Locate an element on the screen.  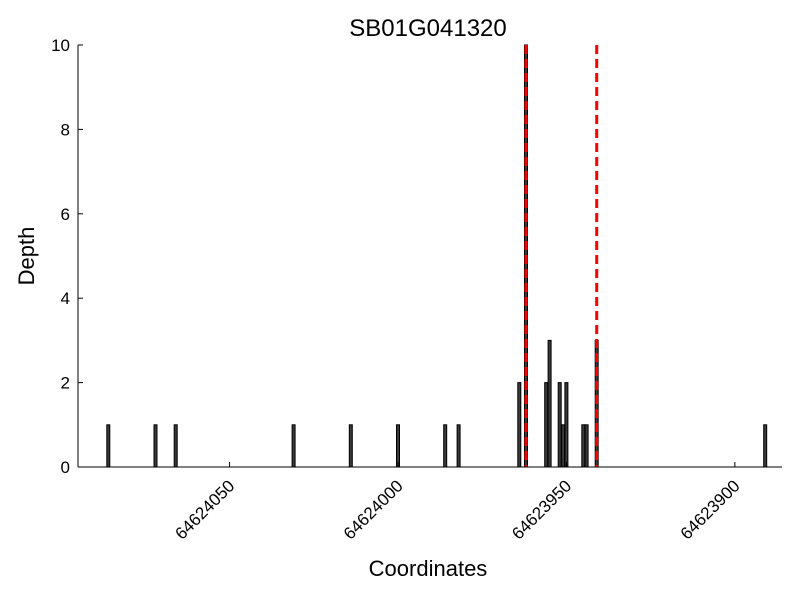
y-tick-label-5: 10 is located at coordinates (60, 45).